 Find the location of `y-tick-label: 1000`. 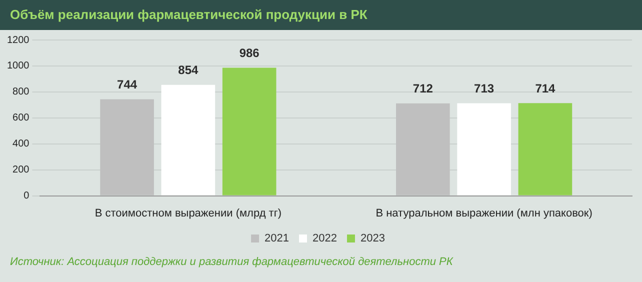

y-tick-label: 1000 is located at coordinates (18, 66).